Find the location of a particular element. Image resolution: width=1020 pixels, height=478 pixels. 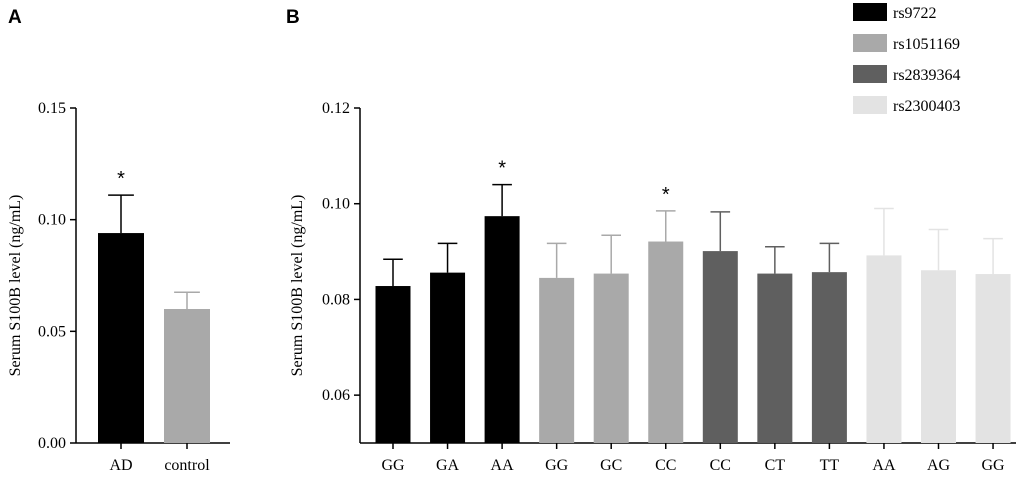

y-tick-label: 0.12 is located at coordinates (336, 108).